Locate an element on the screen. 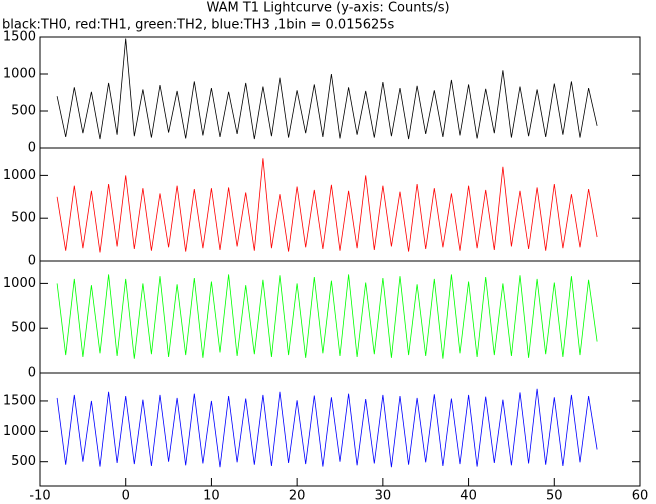 This screenshot has height=504, width=656. x-tick-label: 20 is located at coordinates (297, 496).